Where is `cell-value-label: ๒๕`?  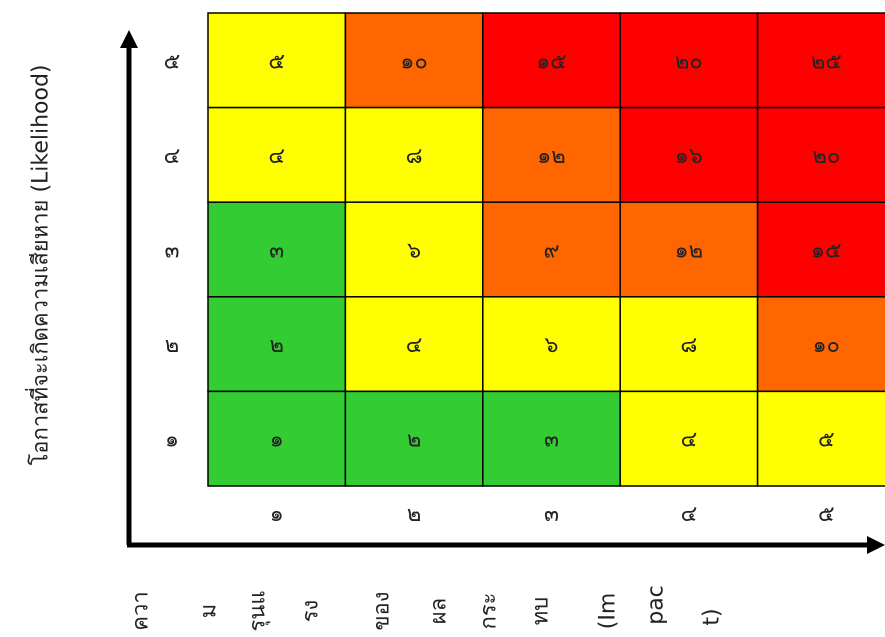
cell-value-label: ๒๕ is located at coordinates (826, 61).